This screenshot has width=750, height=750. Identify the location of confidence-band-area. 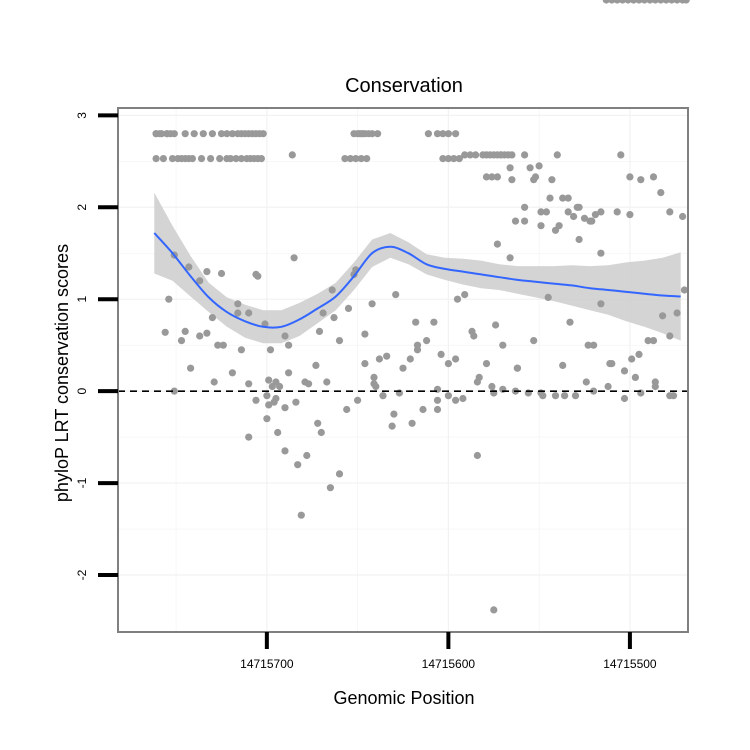
(417, 268).